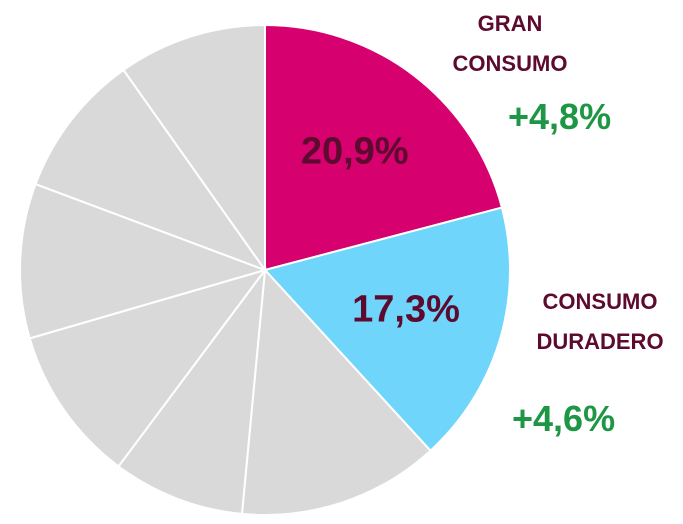 This screenshot has width=683, height=524. I want to click on value-label: 17,3%, so click(406, 309).